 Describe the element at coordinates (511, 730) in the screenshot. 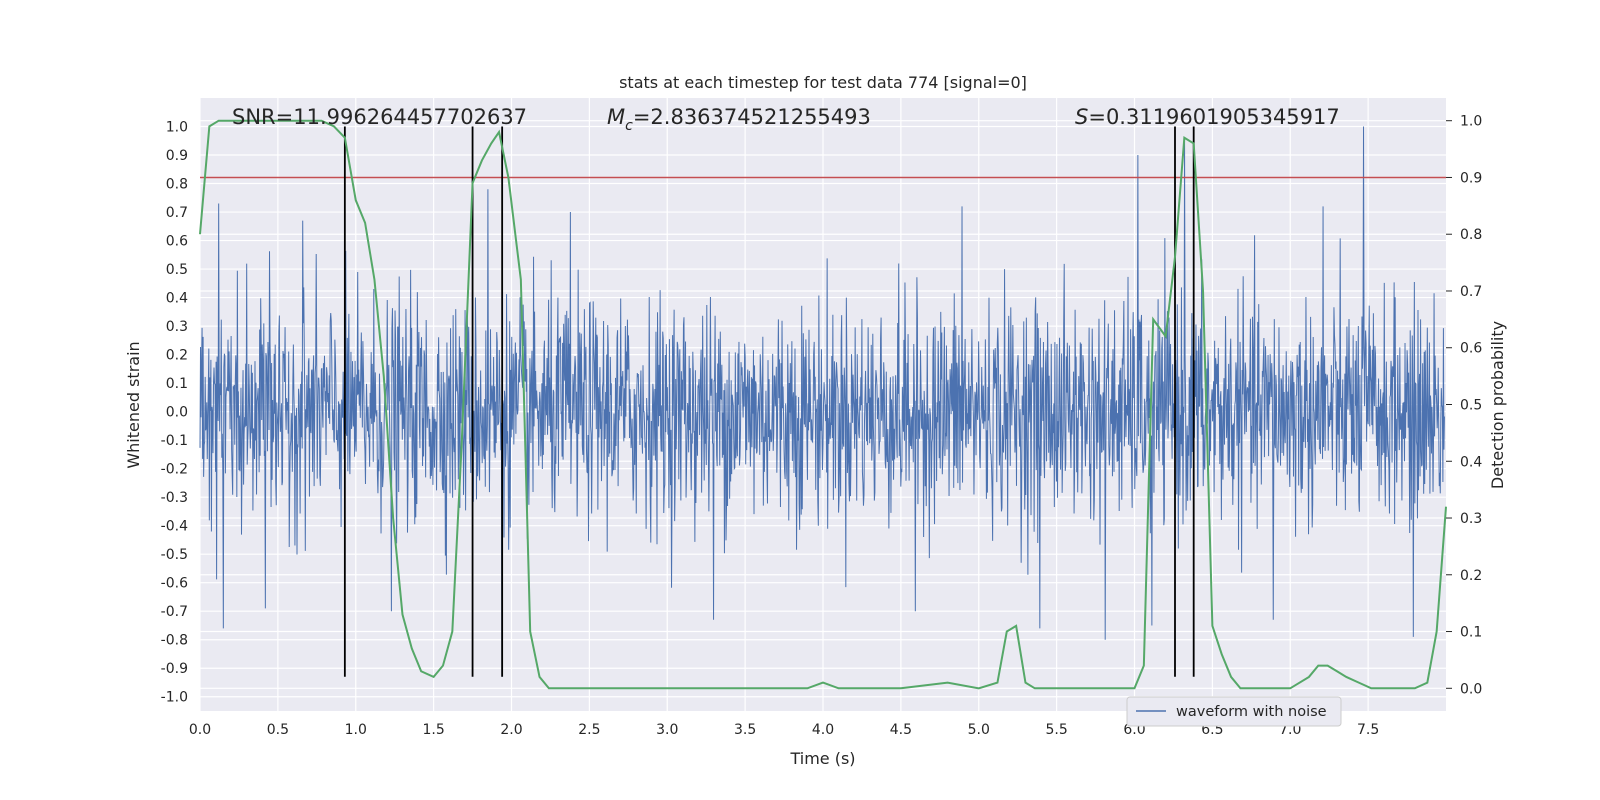

I see `x-tick-label: 2.0` at that location.